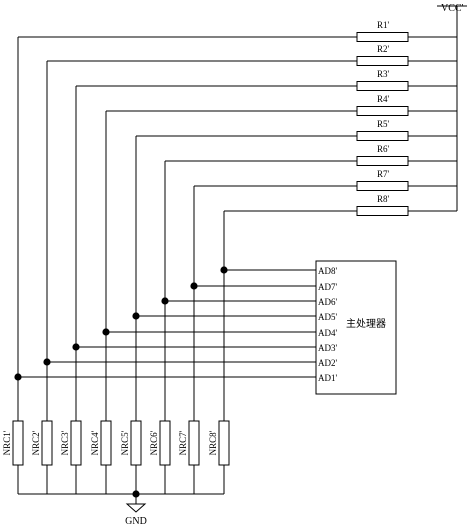 The height and width of the screenshot is (529, 474). What do you see at coordinates (383, 74) in the screenshot?
I see `resistor-label: R3'` at bounding box center [383, 74].